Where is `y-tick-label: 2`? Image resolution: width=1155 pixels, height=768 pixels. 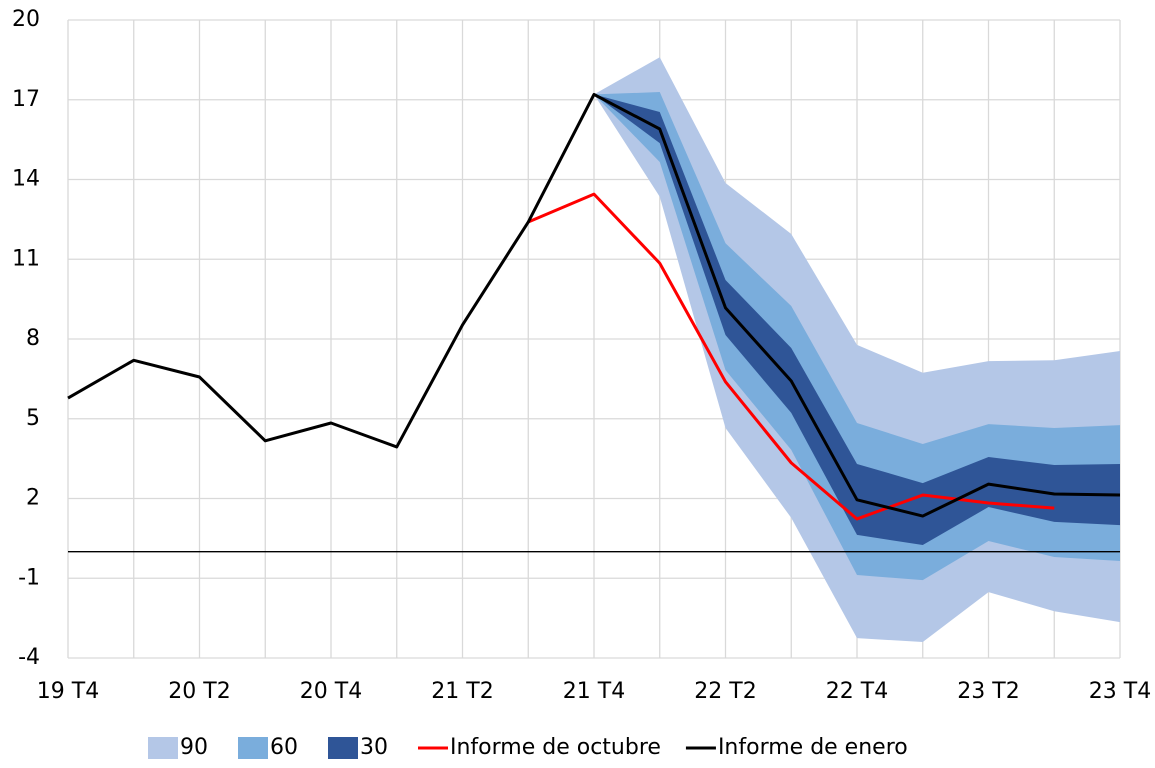
y-tick-label: 2 is located at coordinates (33, 498).